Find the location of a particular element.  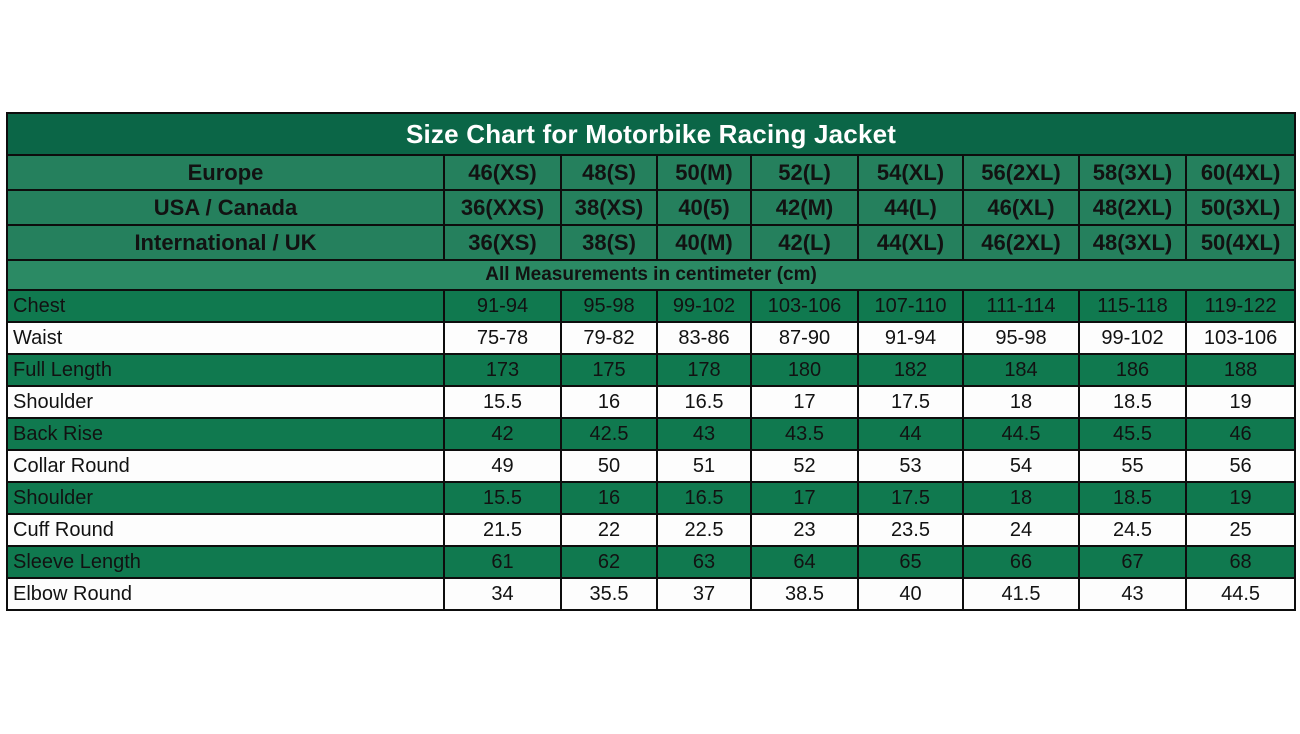

measurement-value-cell: 35.5 is located at coordinates (609, 594).